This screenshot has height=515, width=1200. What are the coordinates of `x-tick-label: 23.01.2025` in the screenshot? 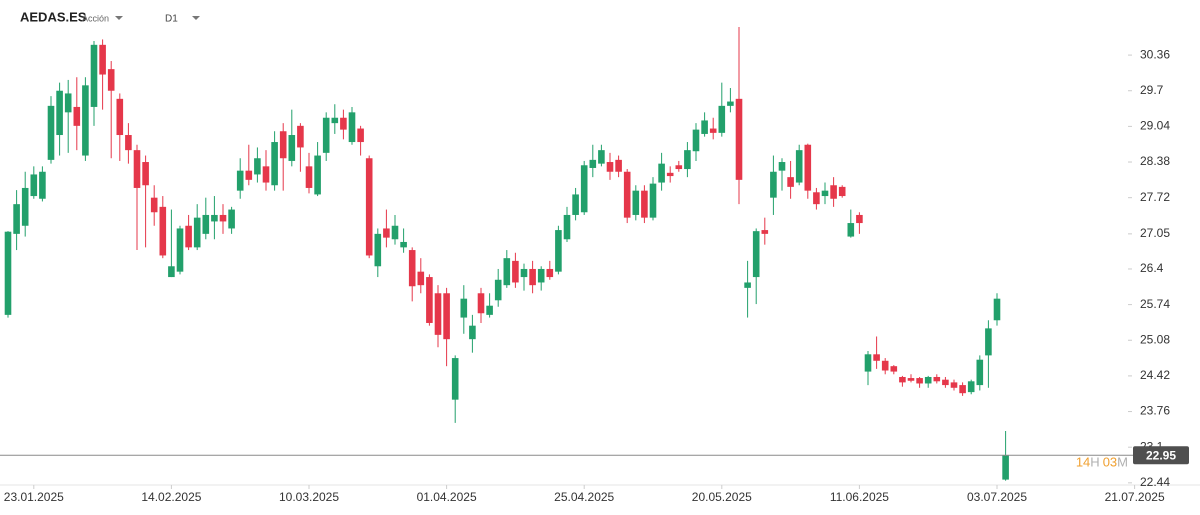 It's located at (34, 497).